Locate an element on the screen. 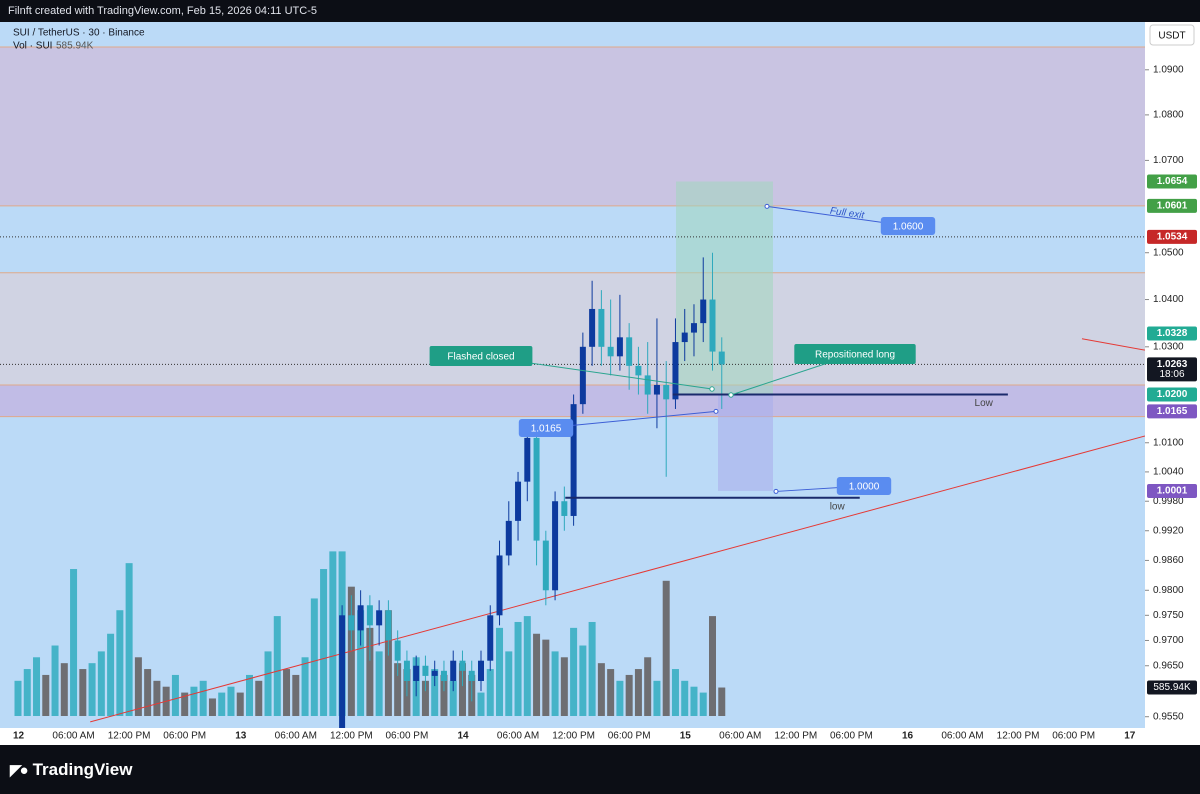 The image size is (1200, 794). y-tick-label: 1.0100 is located at coordinates (1168, 442).